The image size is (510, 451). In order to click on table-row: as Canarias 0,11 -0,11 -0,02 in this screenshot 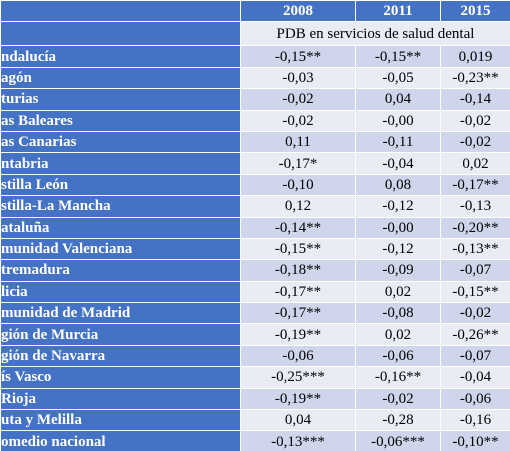, I will do `click(255, 142)`.